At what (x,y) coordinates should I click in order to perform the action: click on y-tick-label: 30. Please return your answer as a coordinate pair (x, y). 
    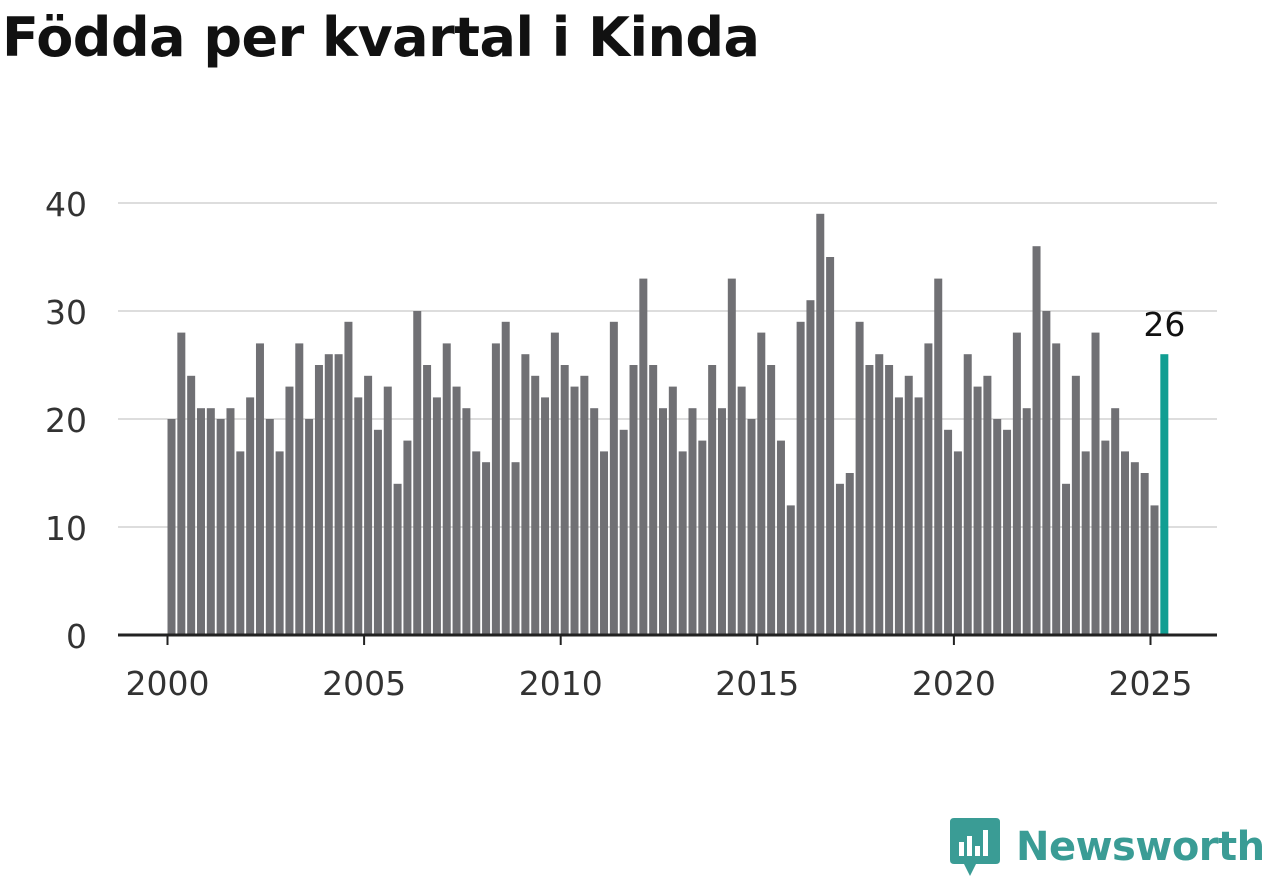
    Looking at the image, I should click on (66, 312).